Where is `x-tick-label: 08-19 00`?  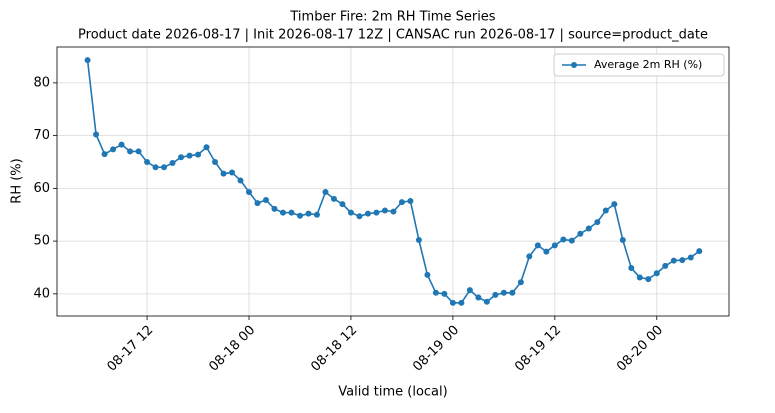 x-tick-label: 08-19 00 is located at coordinates (436, 349).